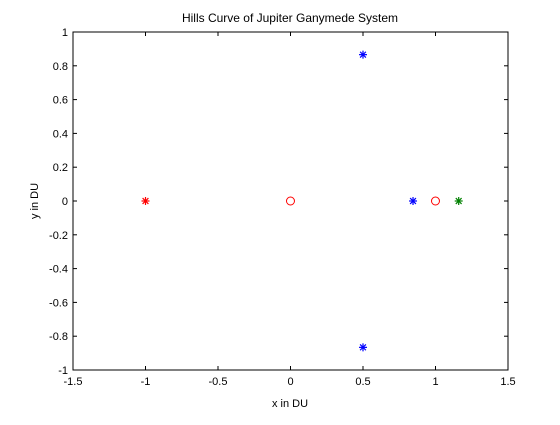 The image size is (560, 425). I want to click on x-tick-label: 1.5, so click(507, 382).